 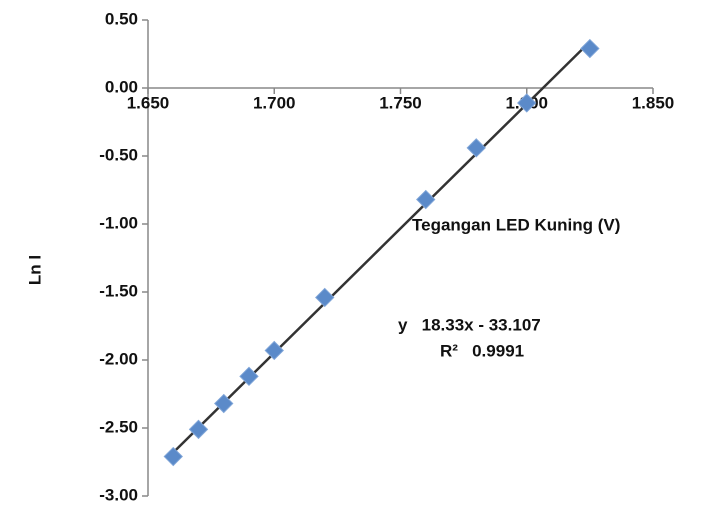 What do you see at coordinates (121, 18) in the screenshot?
I see `y-tick-label: 0.50` at bounding box center [121, 18].